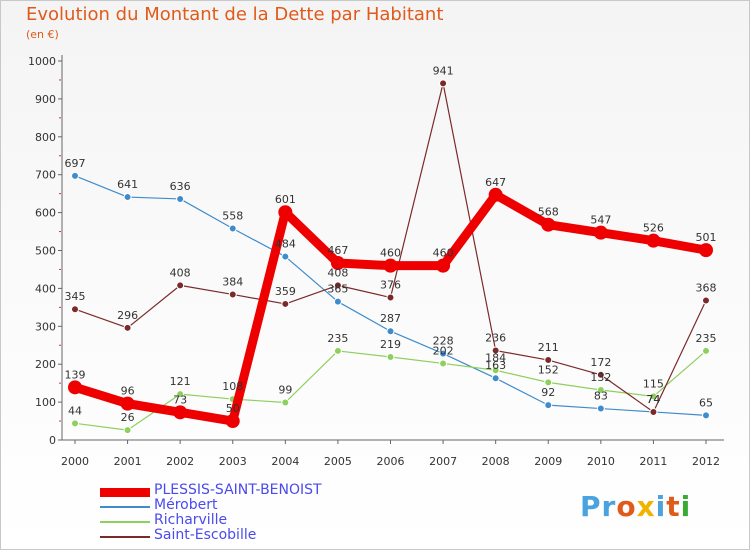 This screenshot has width=750, height=550. Describe the element at coordinates (238, 490) in the screenshot. I see `legend-label: PLESSIS-SAINT-BENOIST` at that location.